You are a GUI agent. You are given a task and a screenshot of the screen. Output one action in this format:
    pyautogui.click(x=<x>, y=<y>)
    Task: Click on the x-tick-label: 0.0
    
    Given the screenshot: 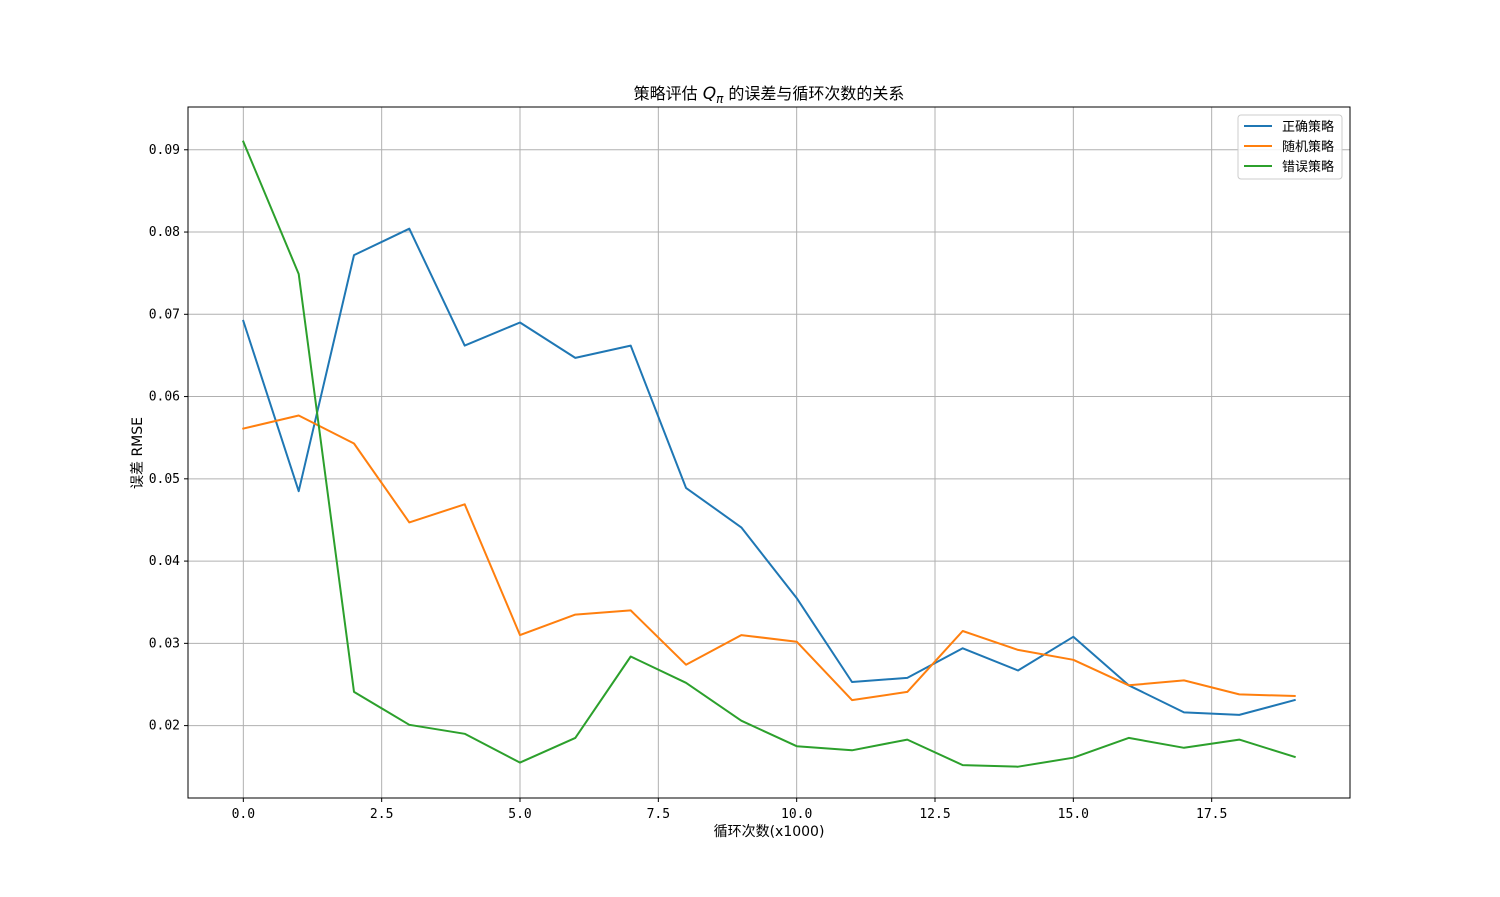 What is the action you would take?
    pyautogui.click(x=243, y=814)
    